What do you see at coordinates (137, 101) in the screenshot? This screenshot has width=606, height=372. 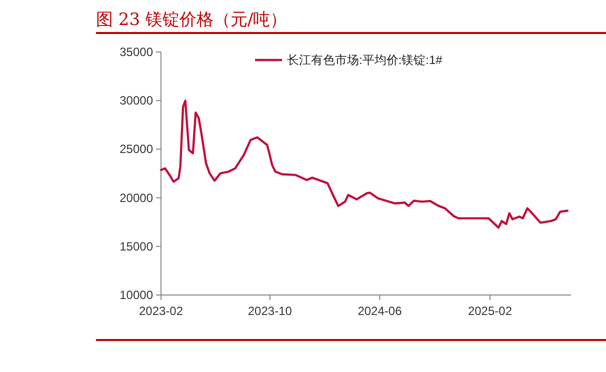 I see `y-tick-label: 30000` at bounding box center [137, 101].